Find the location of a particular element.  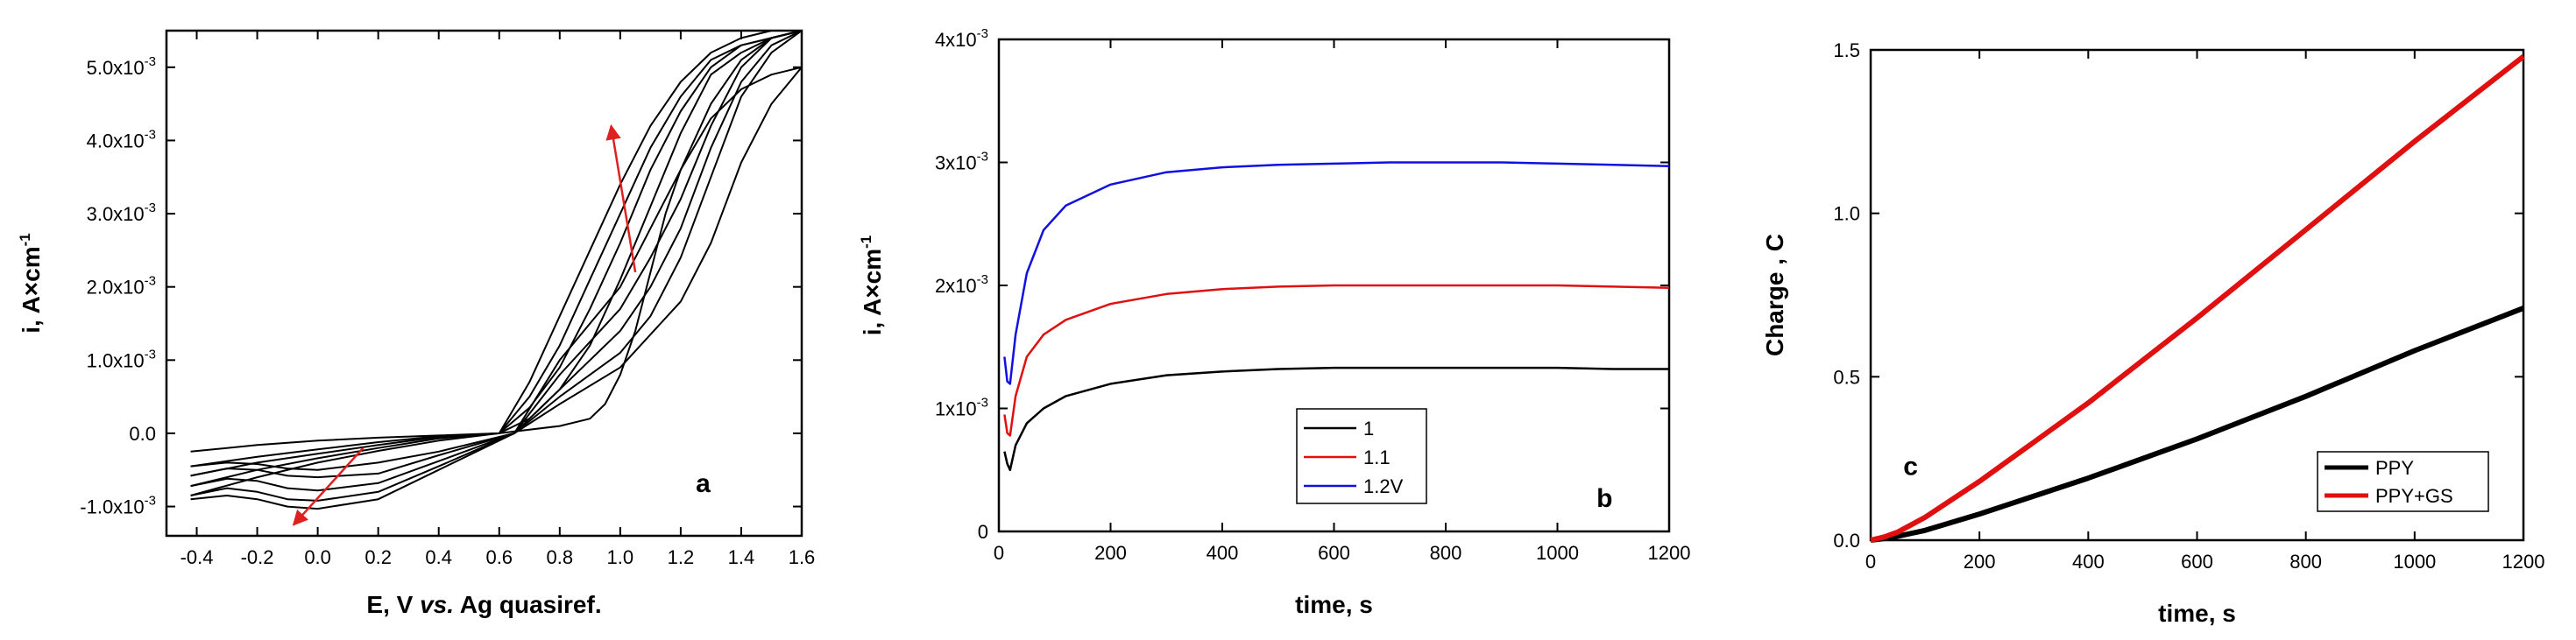

a-xtick-label: -0.2 is located at coordinates (257, 557).